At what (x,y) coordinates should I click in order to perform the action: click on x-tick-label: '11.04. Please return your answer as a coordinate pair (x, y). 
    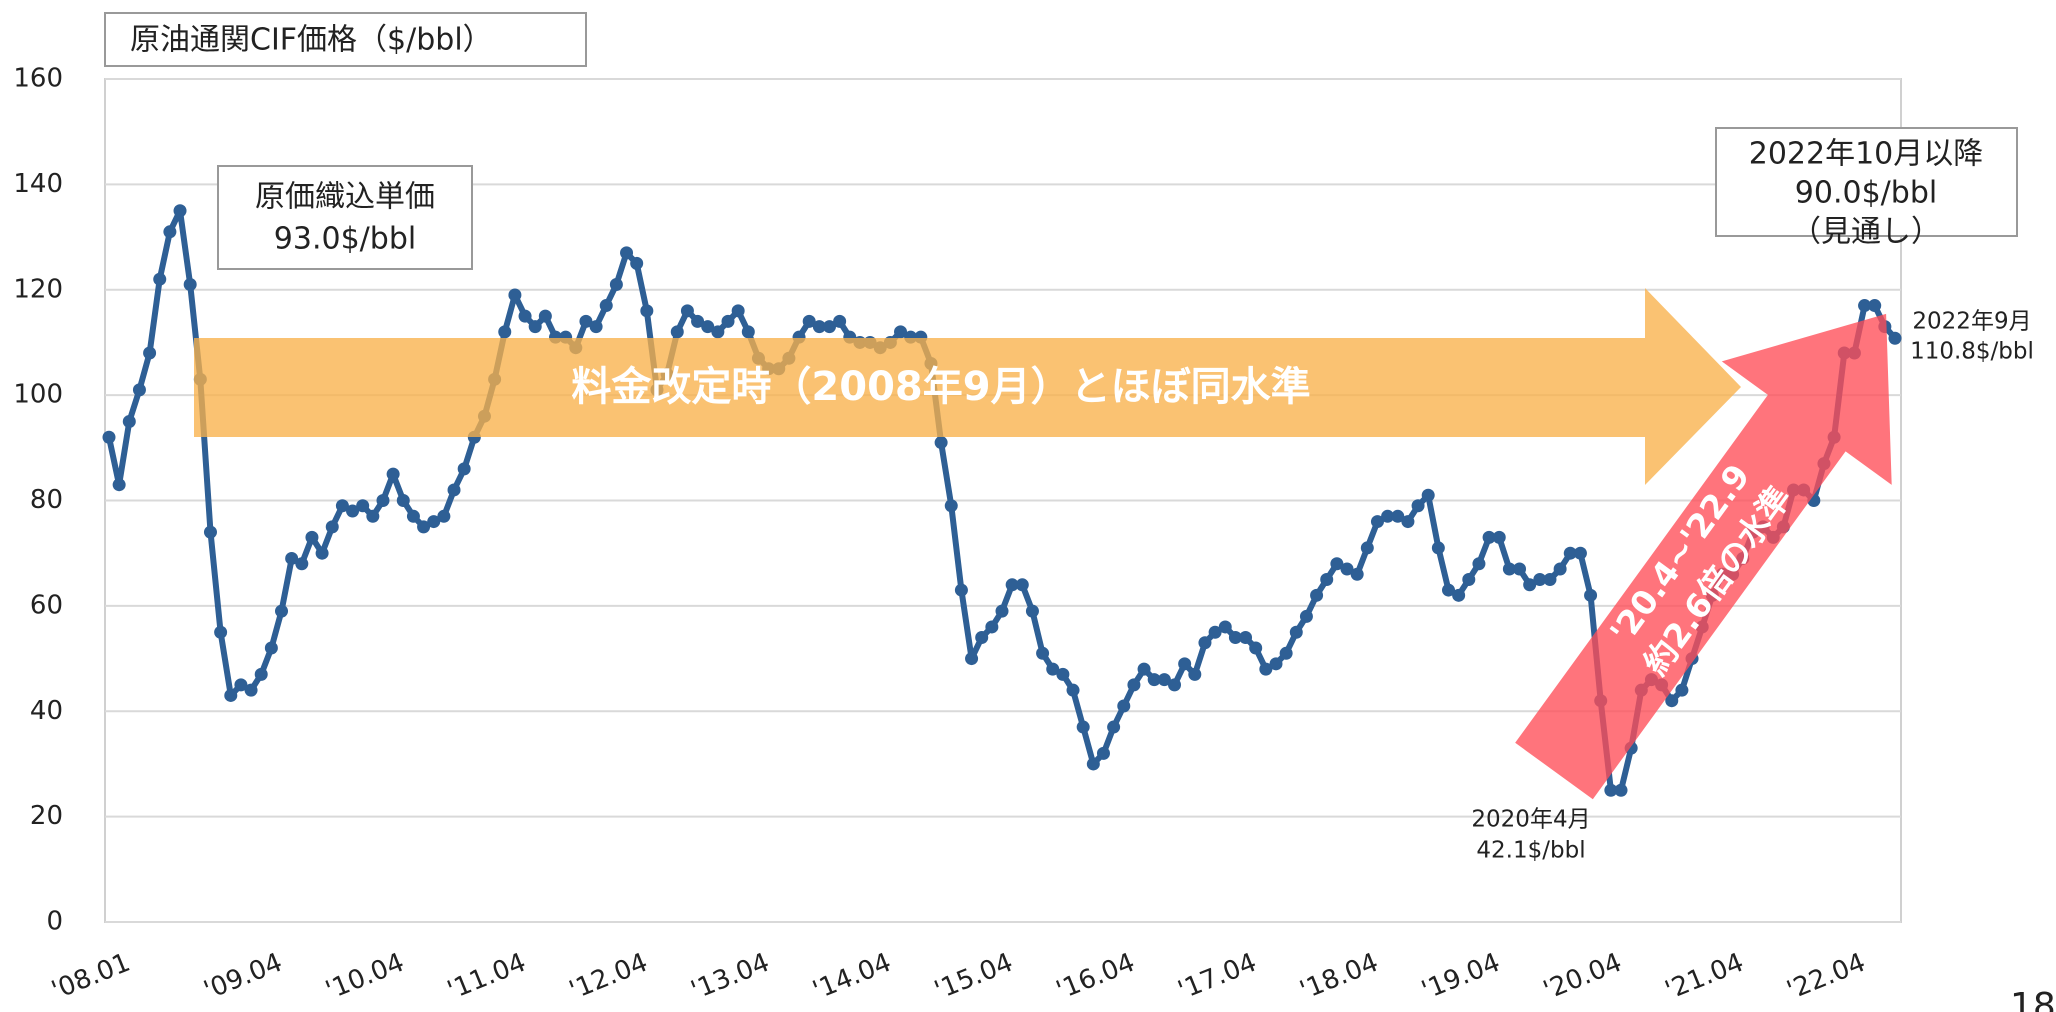
    Looking at the image, I should click on (486, 977).